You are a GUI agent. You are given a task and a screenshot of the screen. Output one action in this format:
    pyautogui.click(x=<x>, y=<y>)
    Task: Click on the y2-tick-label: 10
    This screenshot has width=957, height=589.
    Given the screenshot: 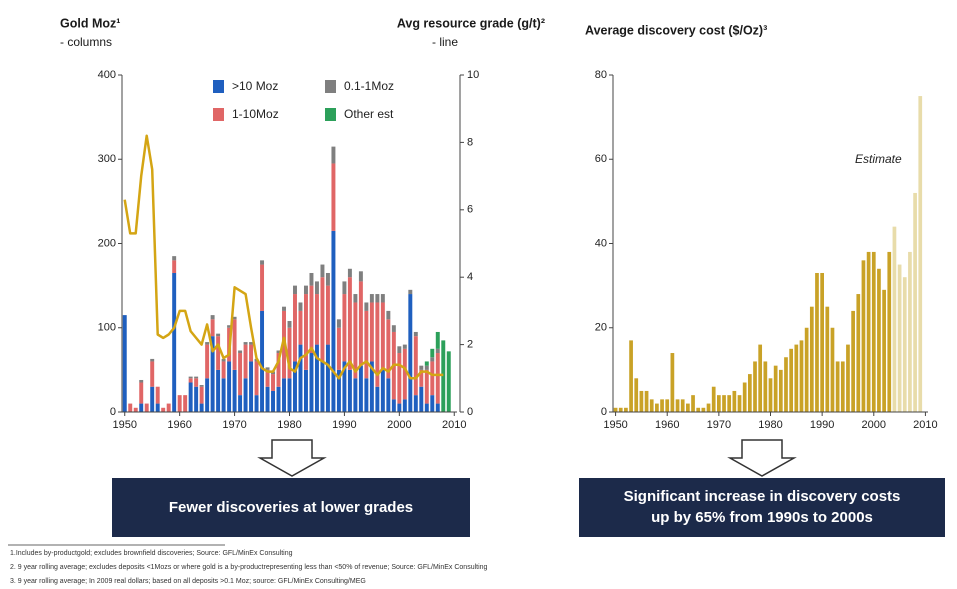 What is the action you would take?
    pyautogui.click(x=473, y=75)
    